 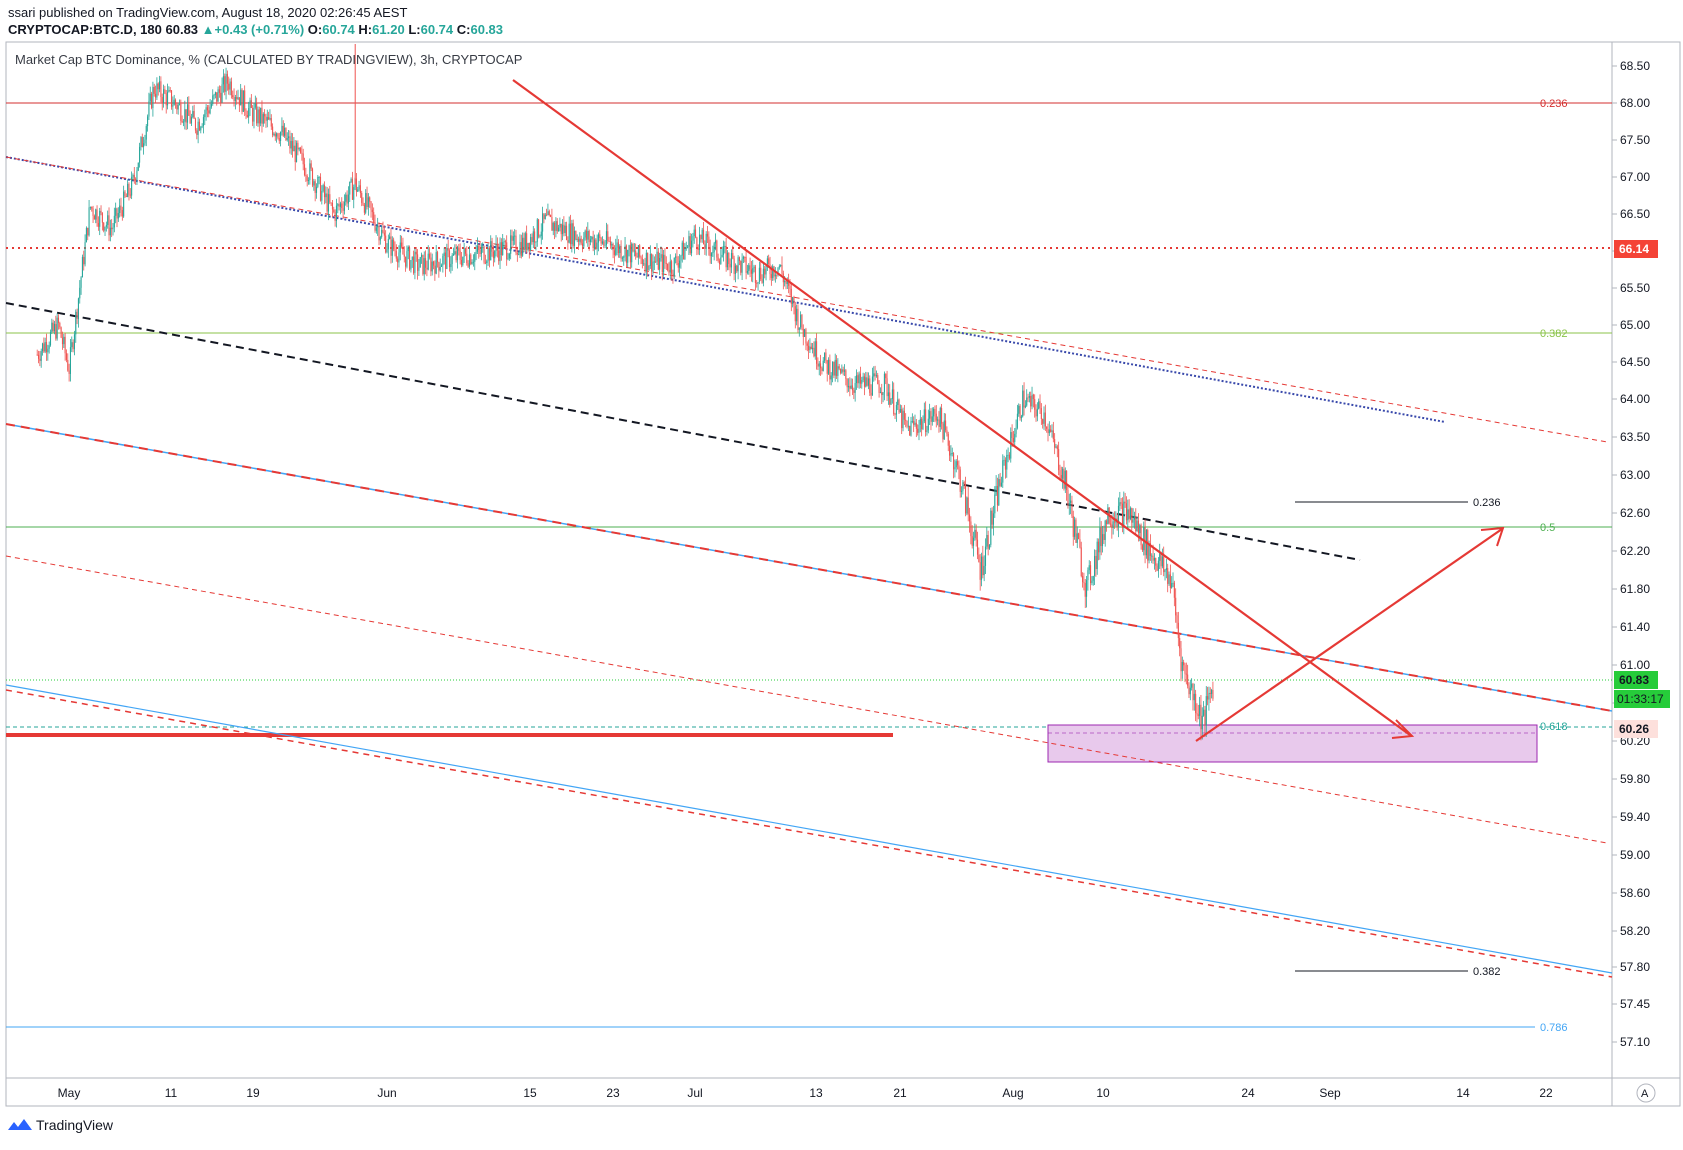 What do you see at coordinates (437, 29) in the screenshot?
I see `low-value: 60.74` at bounding box center [437, 29].